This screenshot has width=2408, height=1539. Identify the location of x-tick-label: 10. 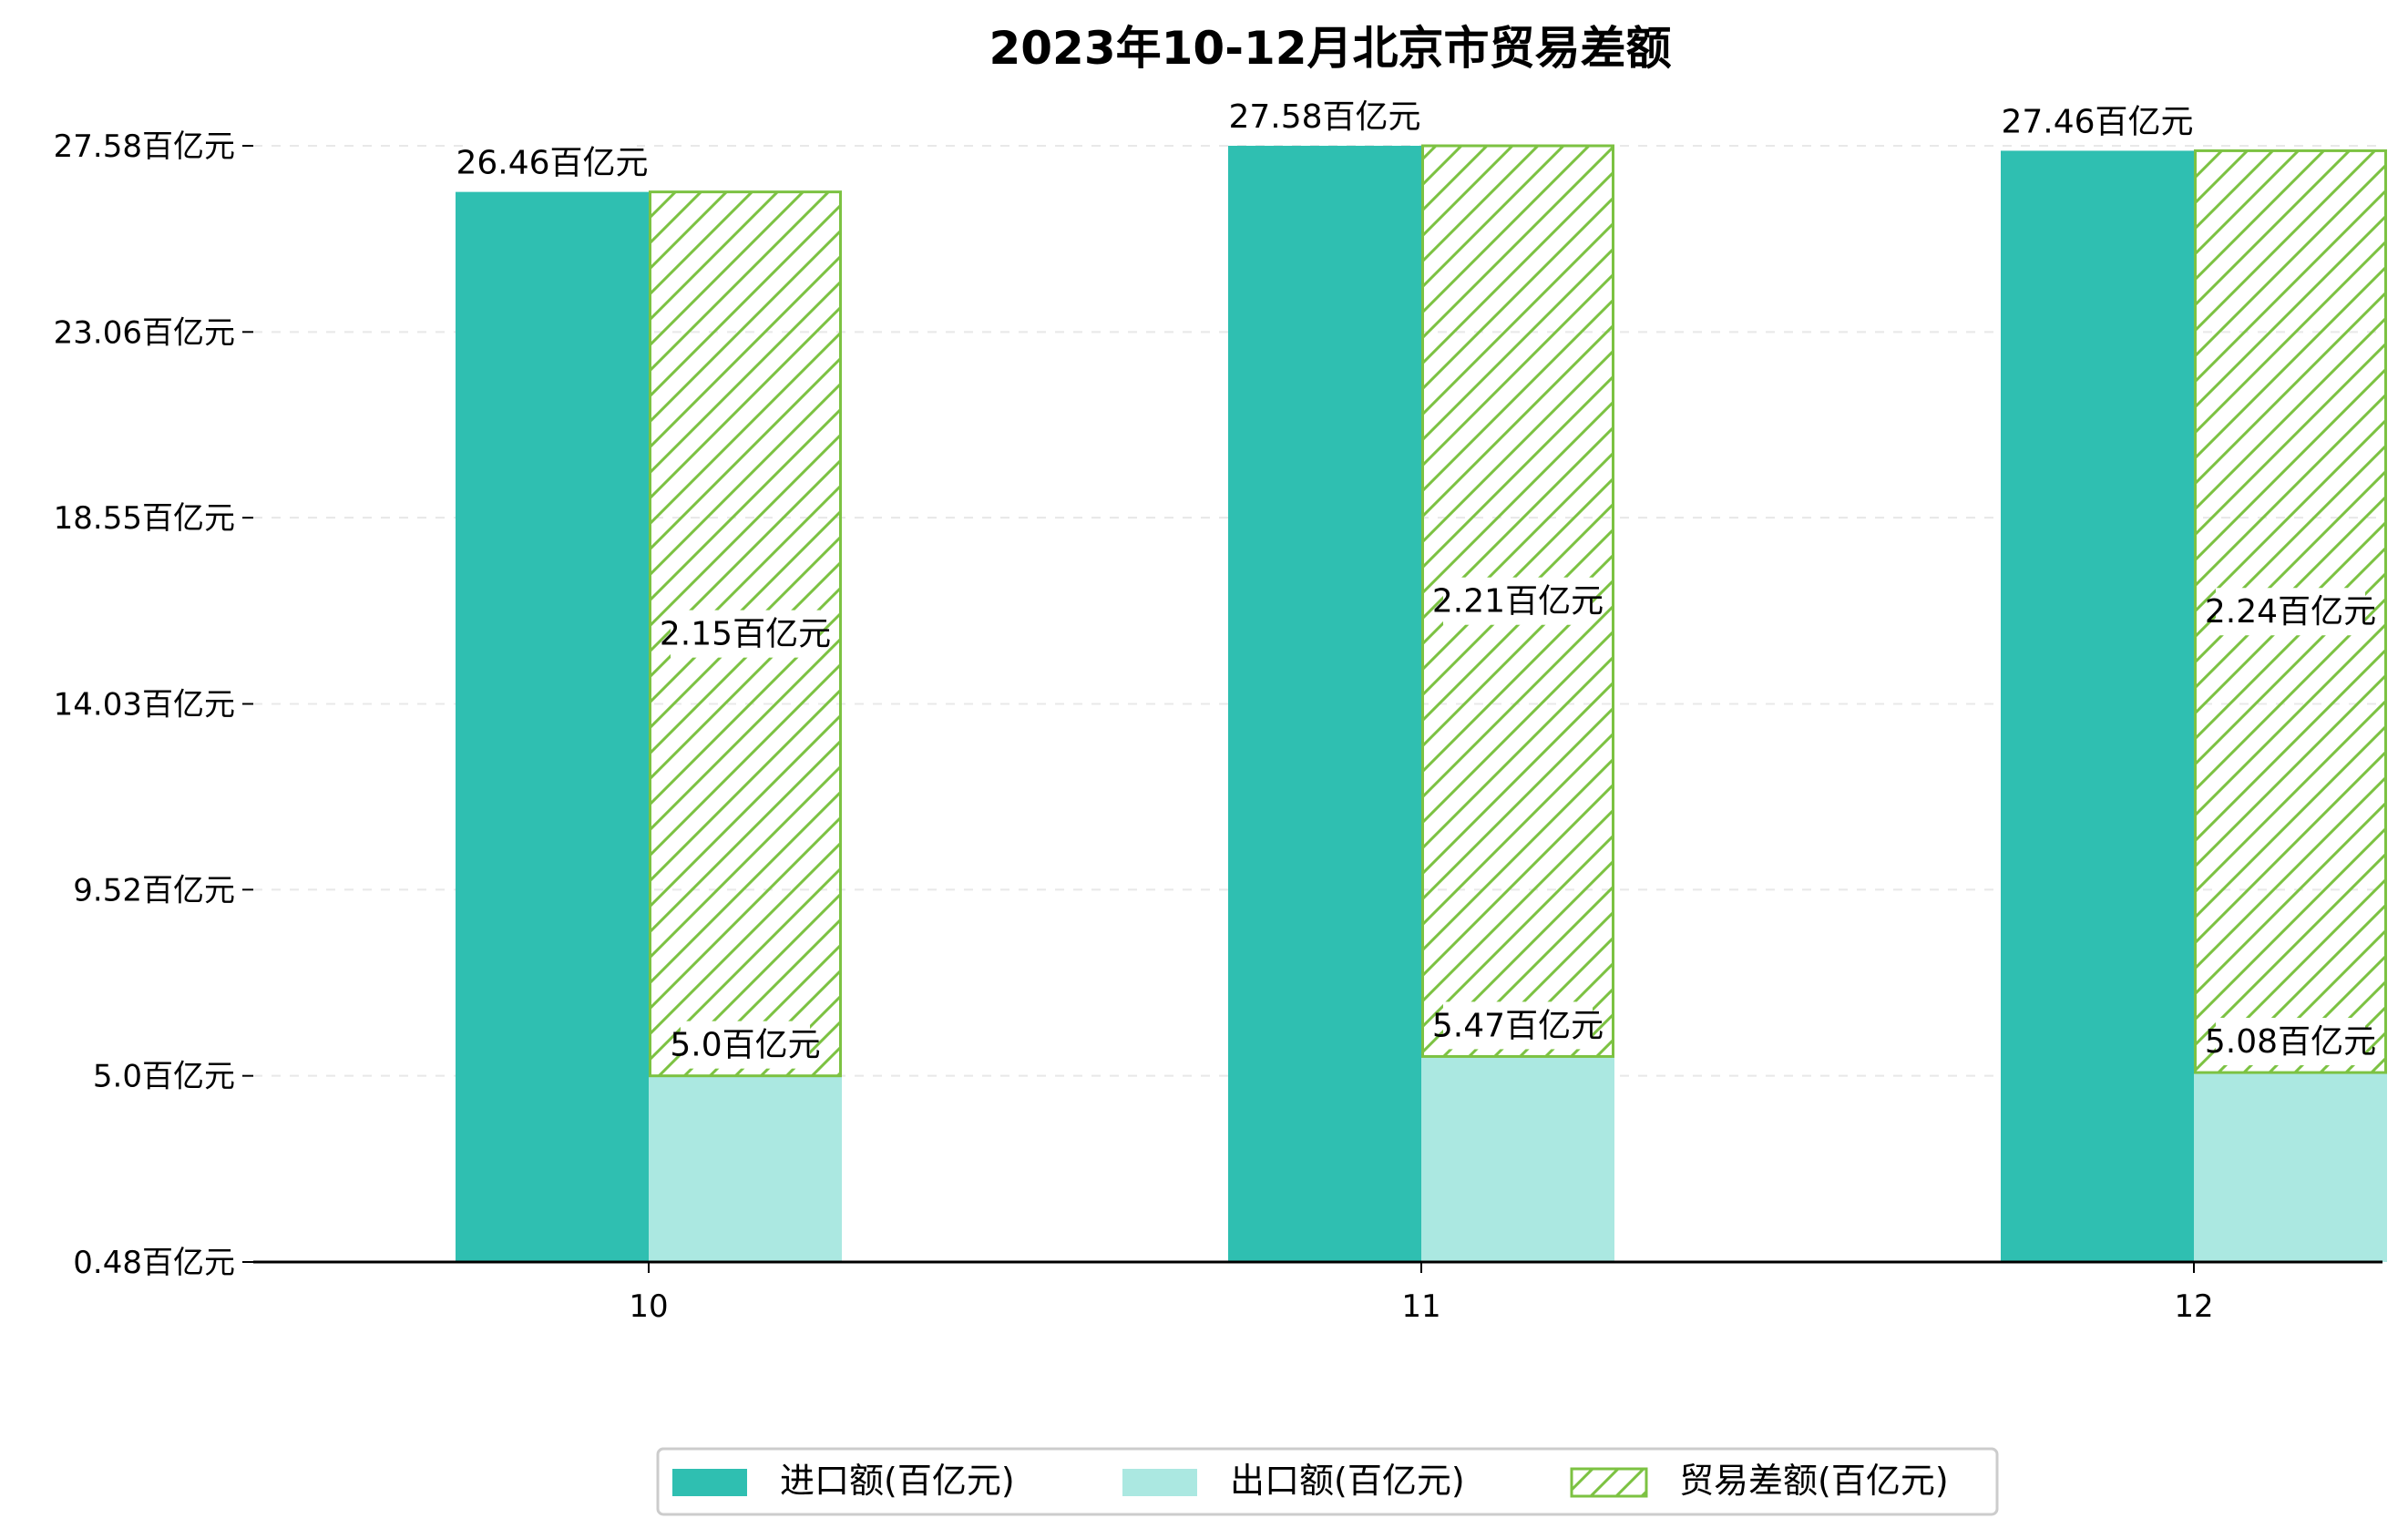
(649, 1306).